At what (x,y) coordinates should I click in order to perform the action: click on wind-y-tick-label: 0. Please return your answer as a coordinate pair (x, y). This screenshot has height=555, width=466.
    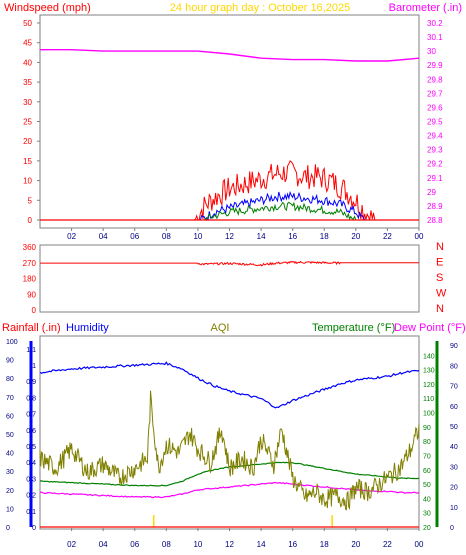
    Looking at the image, I should click on (30, 220).